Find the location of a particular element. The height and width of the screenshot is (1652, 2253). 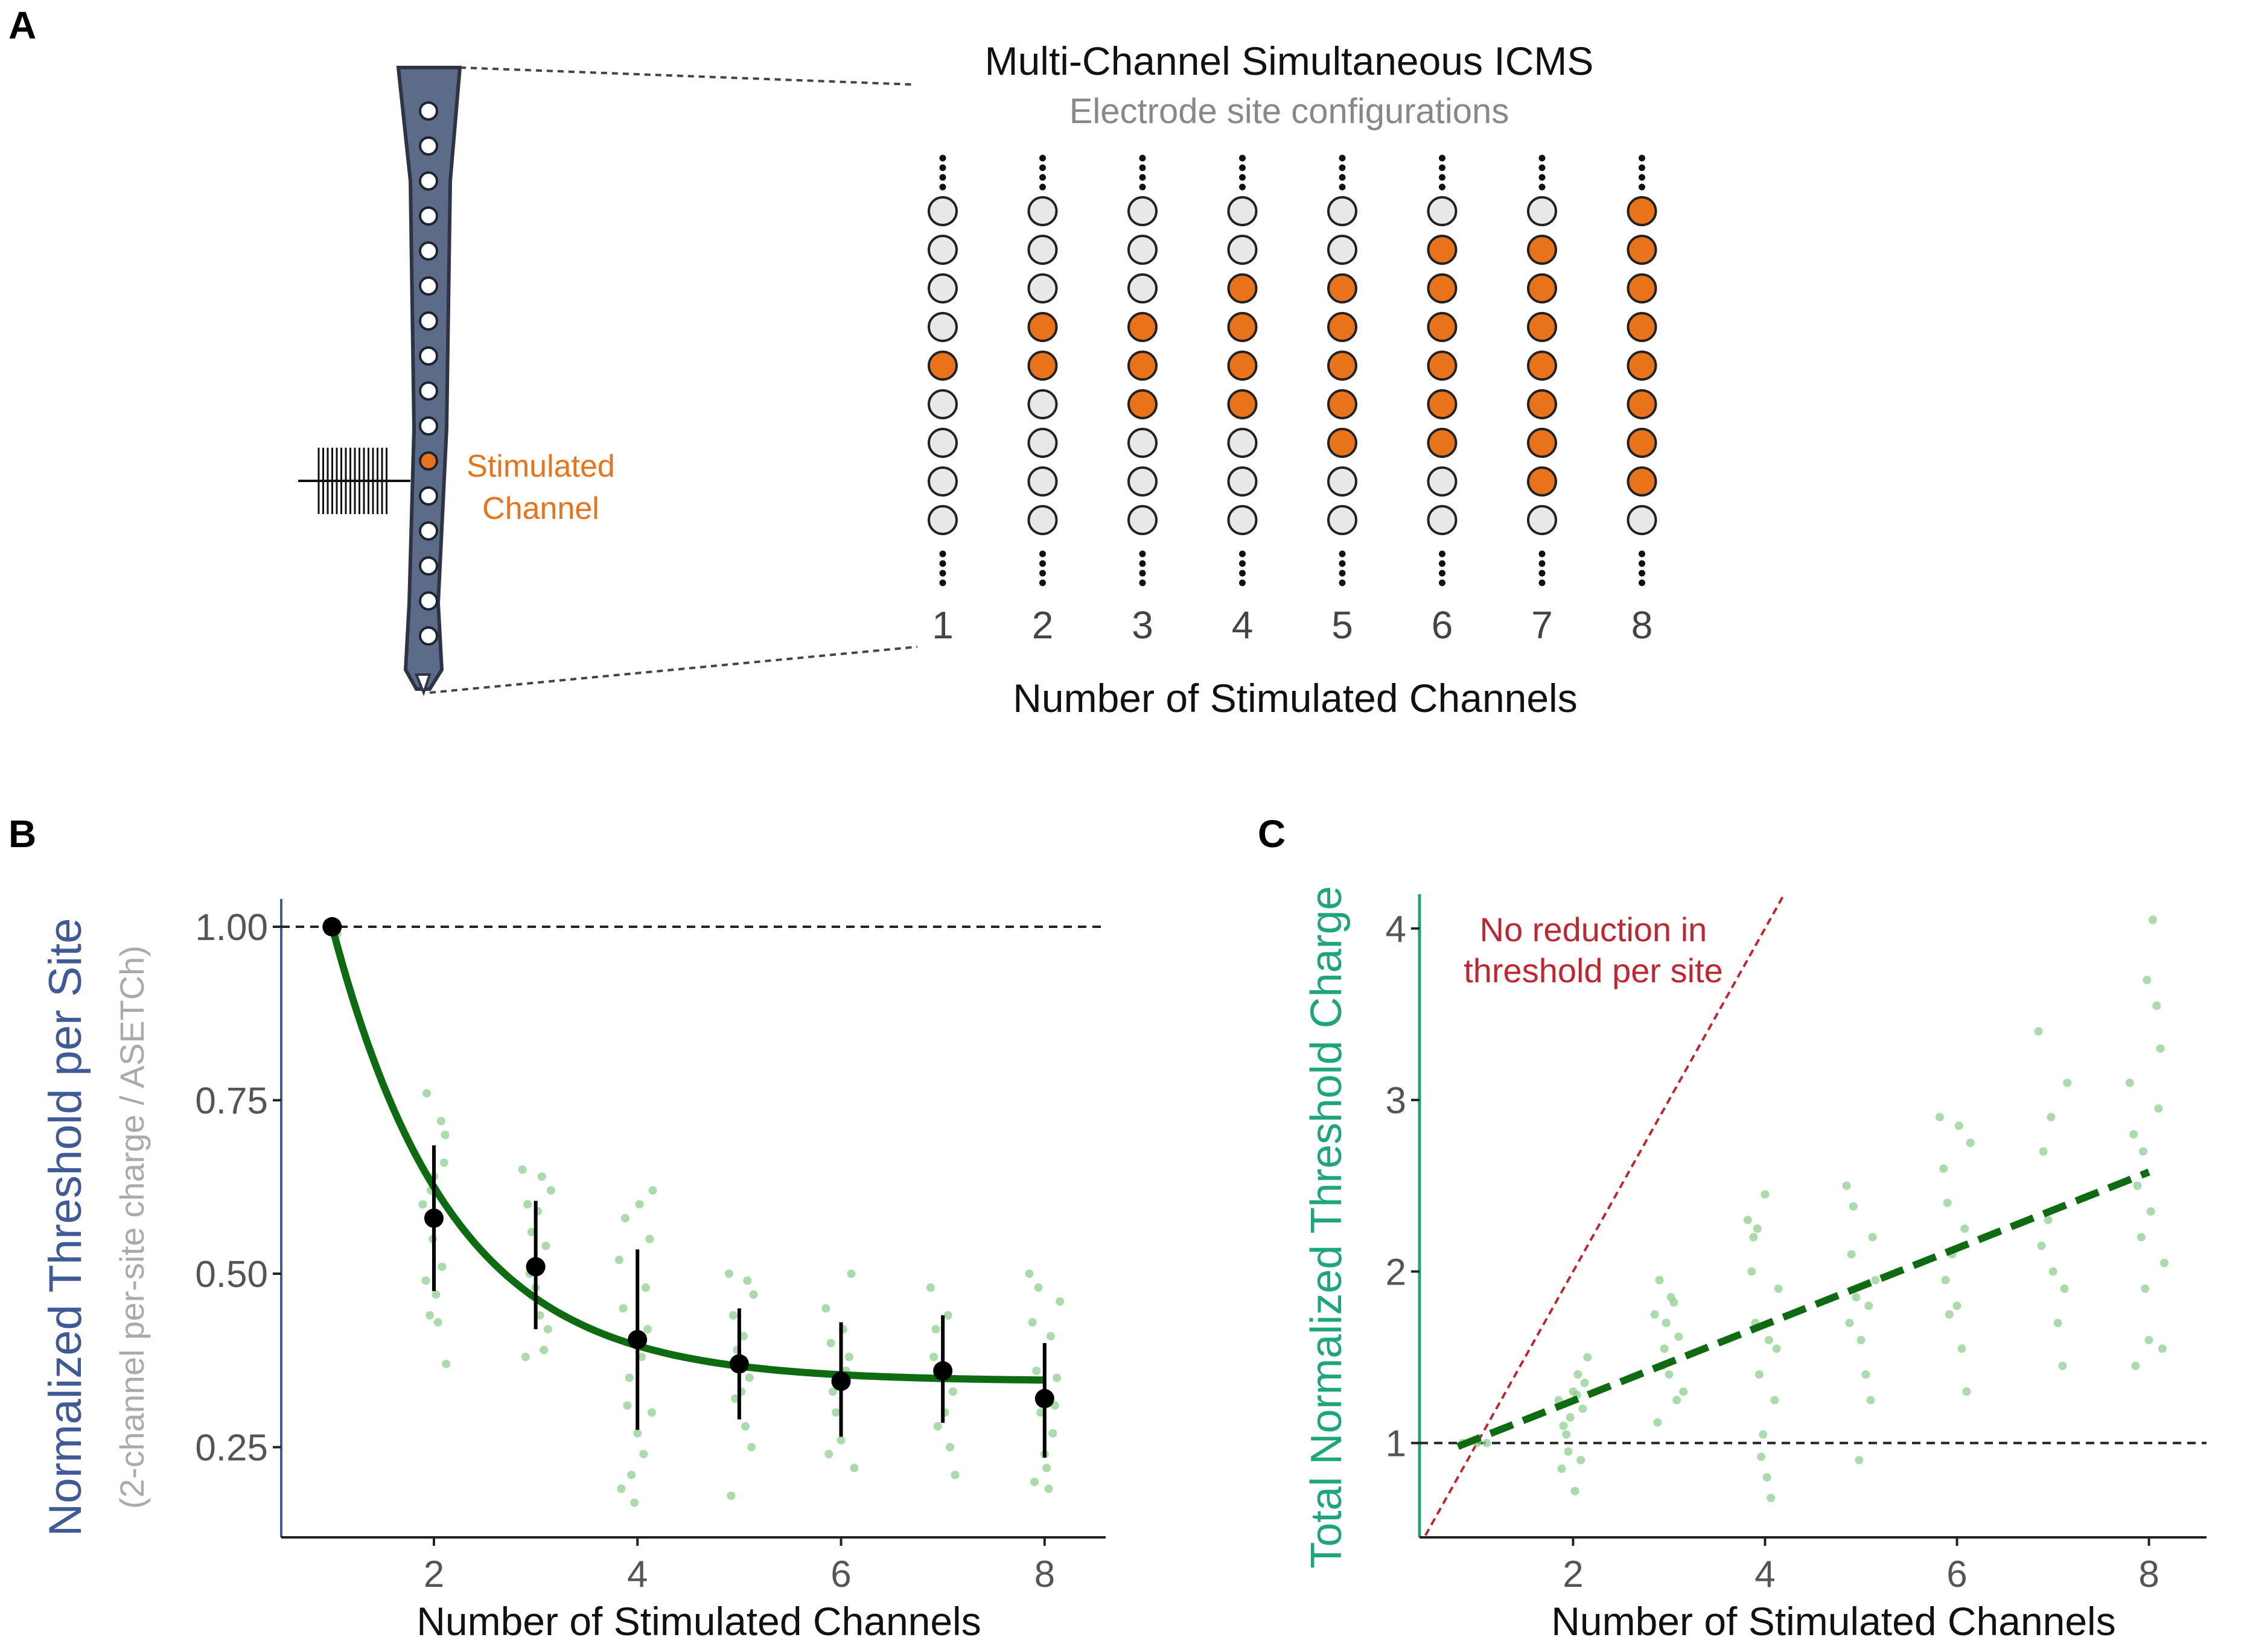

panel-label-b: B is located at coordinates (22, 834).